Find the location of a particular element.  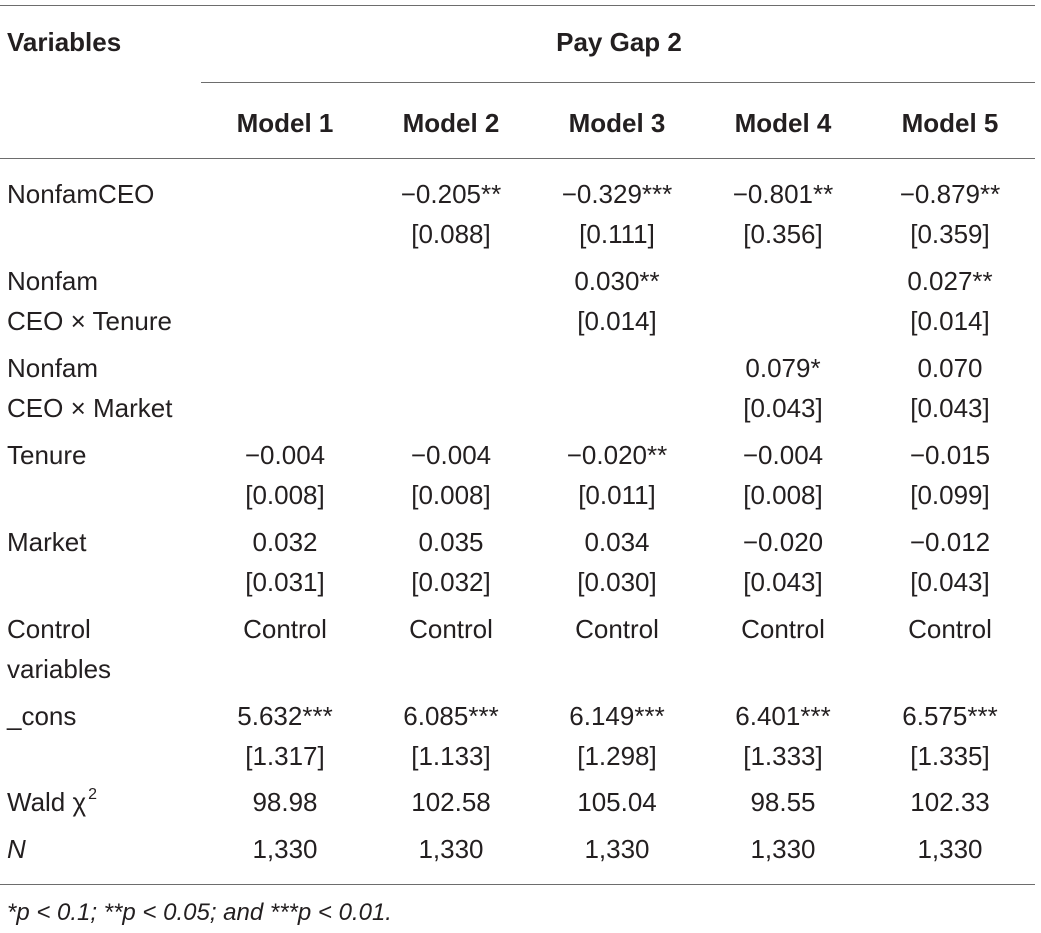

std-error-cell: [0.031] is located at coordinates (285, 582).